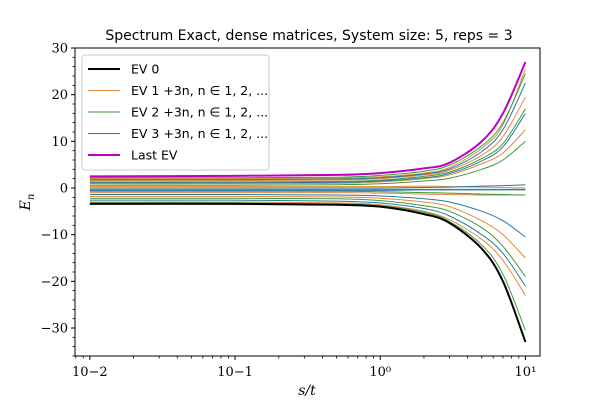  Describe the element at coordinates (380, 372) in the screenshot. I see `x-tick-label: 10⁰` at that location.